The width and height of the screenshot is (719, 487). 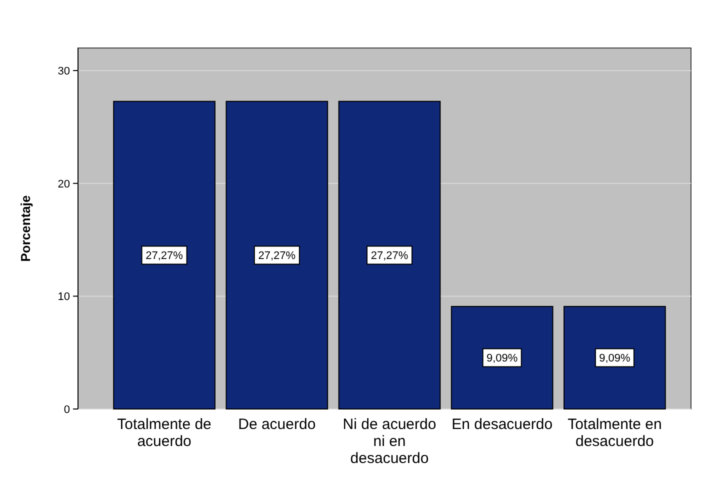 I want to click on y-tick-label: 30, so click(x=64, y=72).